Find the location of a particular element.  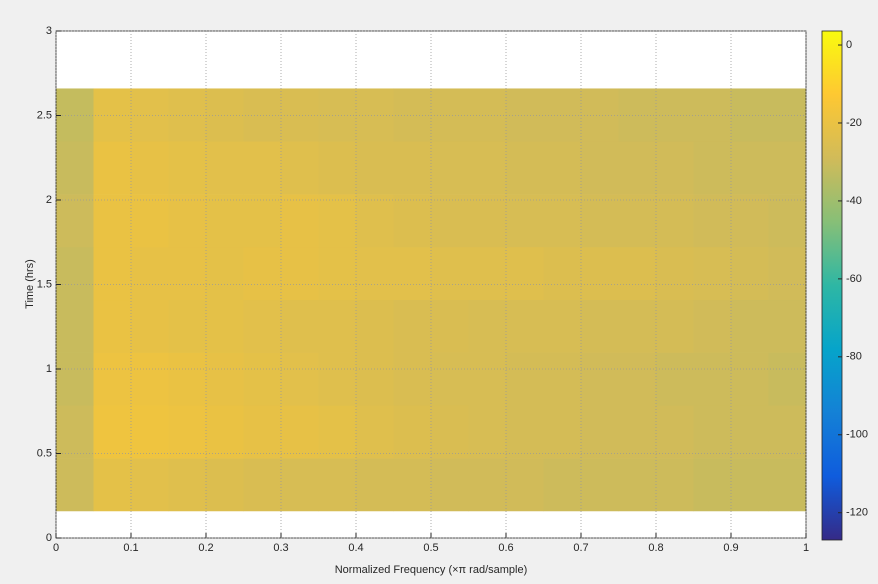

colorbar-tick-label: -60 is located at coordinates (854, 279).